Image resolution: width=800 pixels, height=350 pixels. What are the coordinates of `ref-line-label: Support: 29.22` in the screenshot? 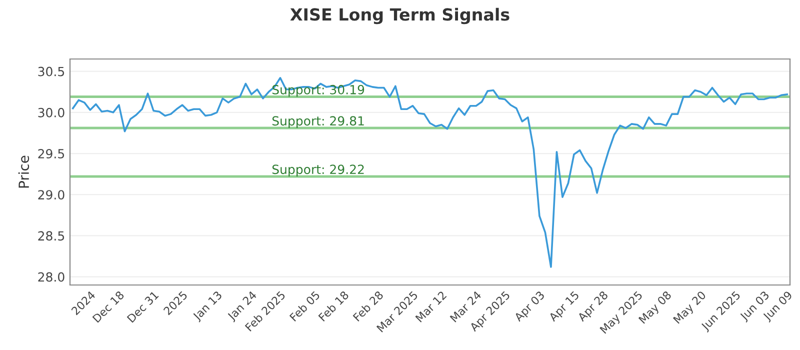 It's located at (318, 170).